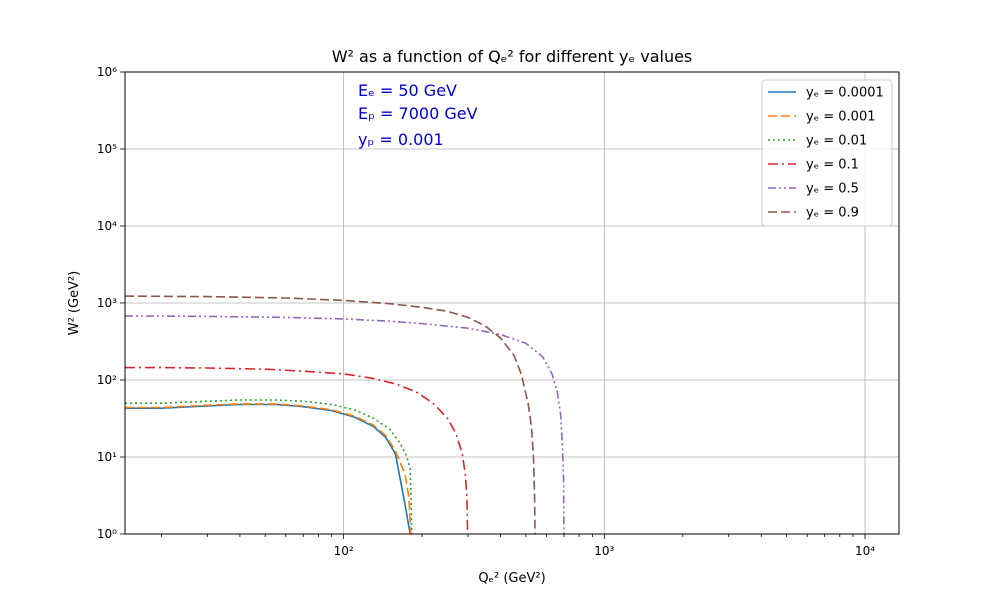  I want to click on legend-label-3: yₑ = 0.1, so click(832, 165).